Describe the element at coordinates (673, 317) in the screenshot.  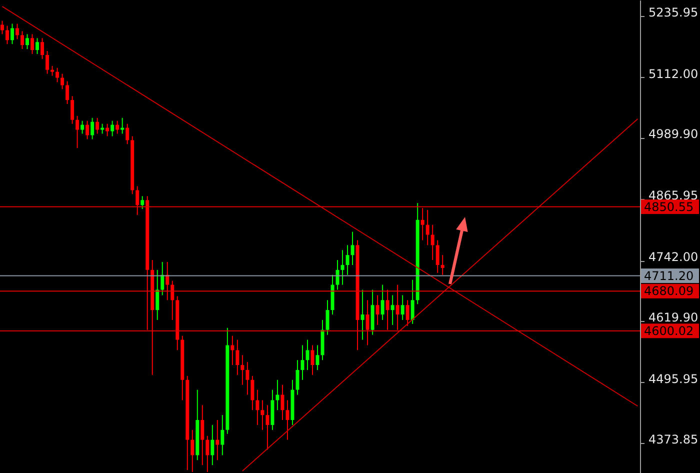
I see `y-tick-label: 4619.90` at that location.